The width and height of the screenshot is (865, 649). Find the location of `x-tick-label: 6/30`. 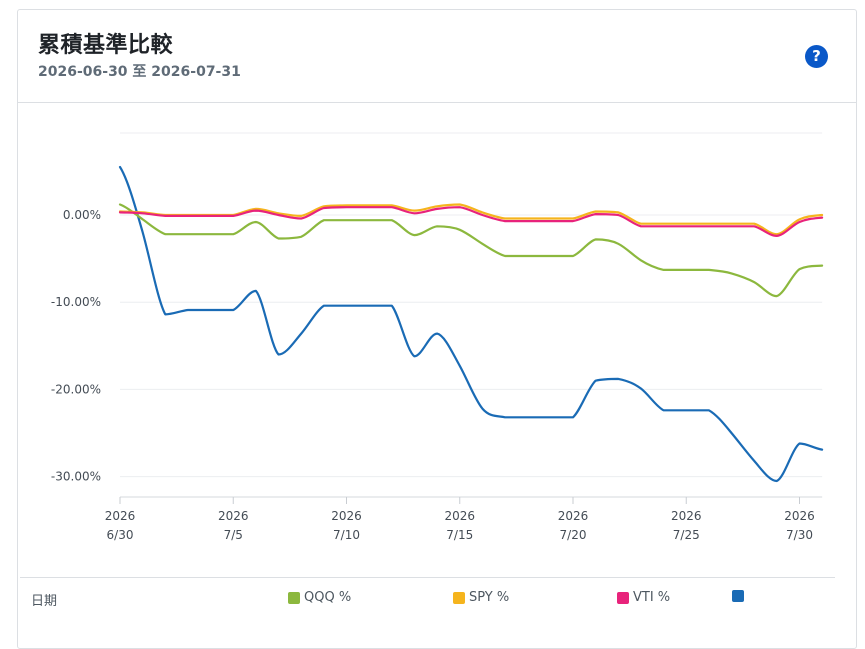

x-tick-label: 6/30 is located at coordinates (120, 535).